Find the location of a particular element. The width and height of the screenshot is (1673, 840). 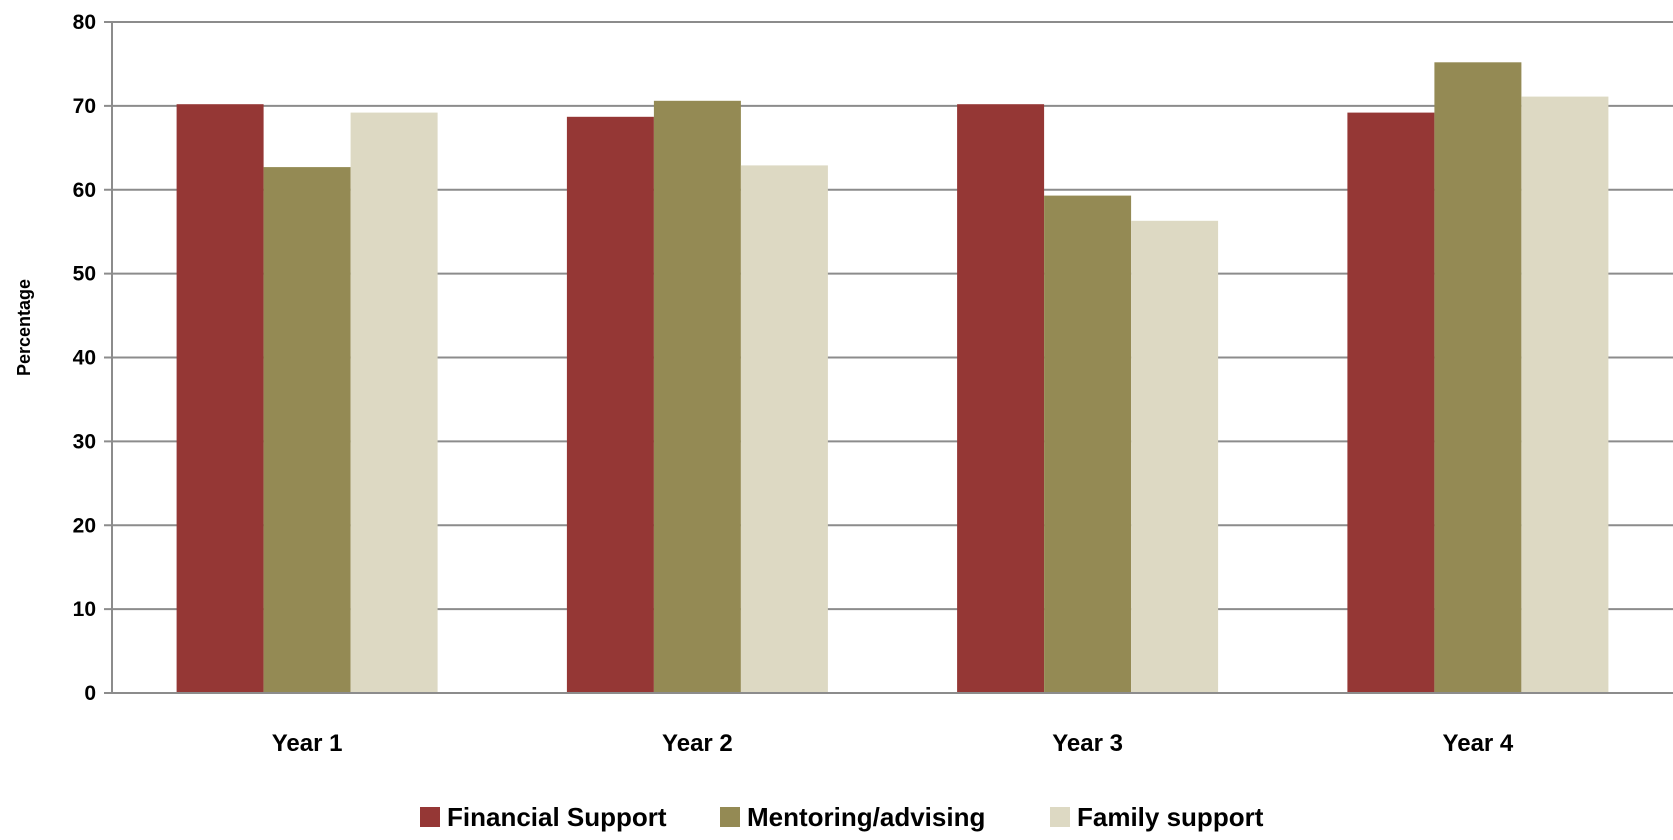

x-category-label: Year 2 is located at coordinates (697, 743).